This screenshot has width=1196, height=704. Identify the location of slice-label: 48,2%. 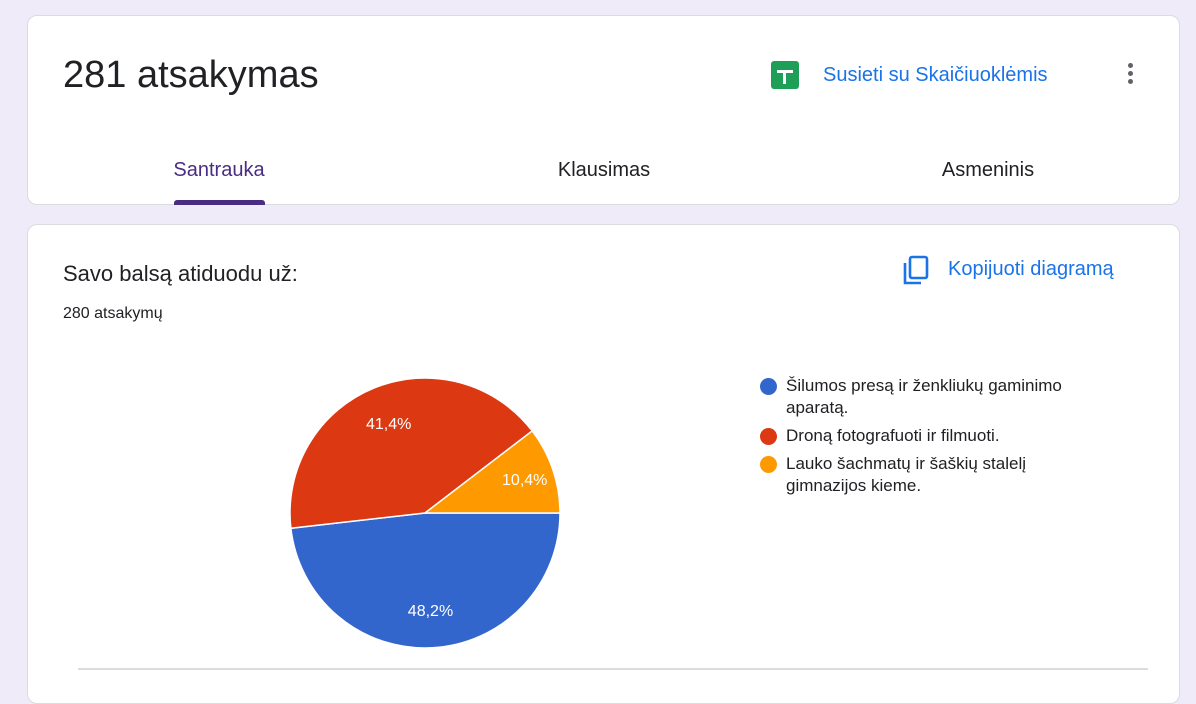
(430, 611).